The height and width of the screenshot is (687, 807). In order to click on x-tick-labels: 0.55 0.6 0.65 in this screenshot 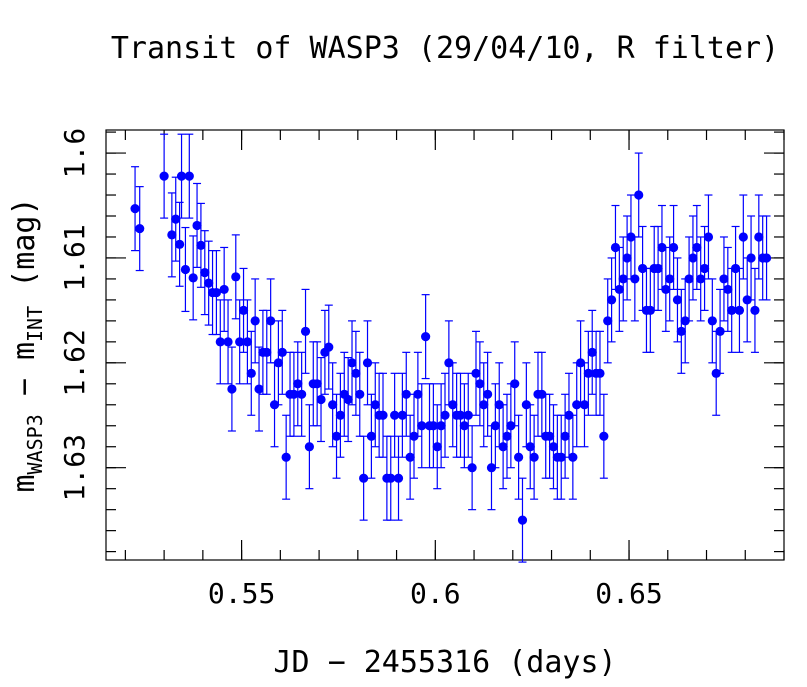, I will do `click(435, 593)`.